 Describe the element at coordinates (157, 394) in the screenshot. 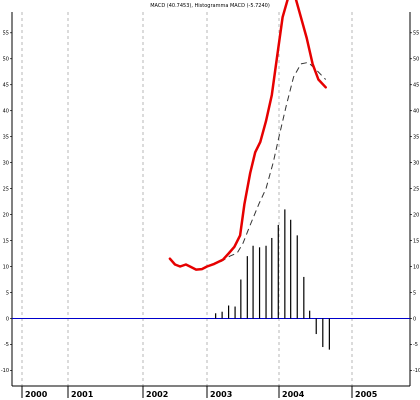

I see `x-tick-label: 2002` at that location.